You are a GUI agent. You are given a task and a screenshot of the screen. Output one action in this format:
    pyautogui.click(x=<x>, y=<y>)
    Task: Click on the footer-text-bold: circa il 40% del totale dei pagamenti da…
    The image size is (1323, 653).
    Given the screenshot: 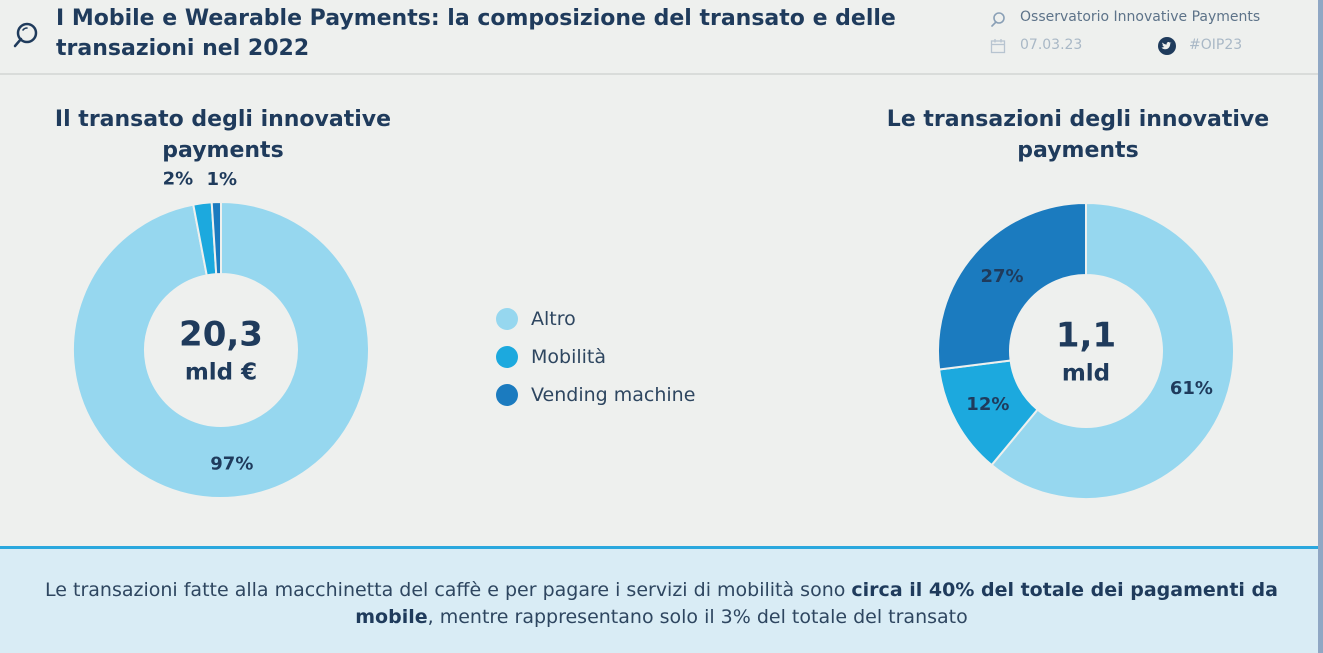 What is the action you would take?
    pyautogui.click(x=816, y=603)
    